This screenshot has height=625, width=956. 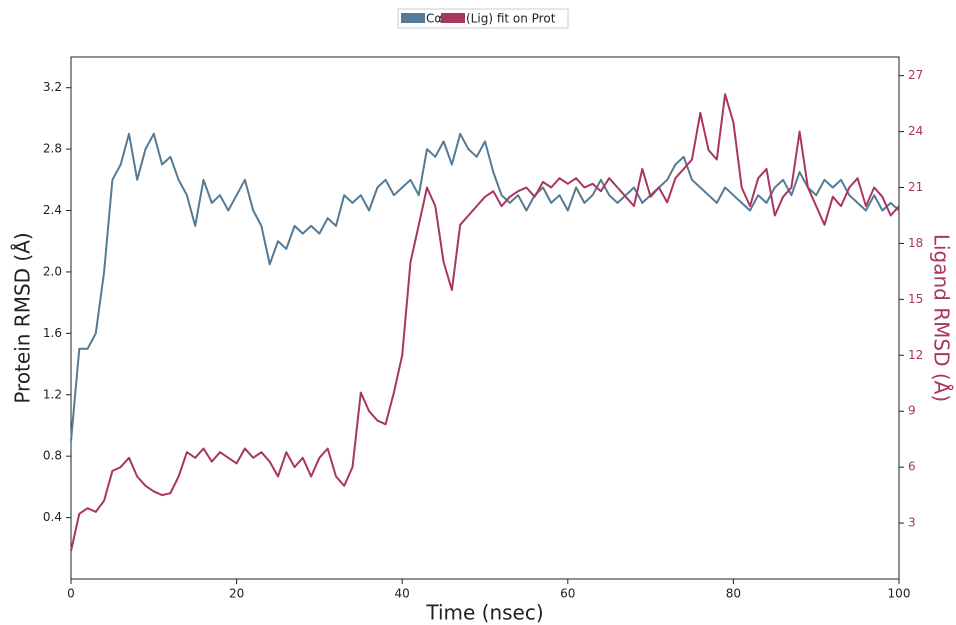 I want to click on legend-label: (Lig) fit on Prot, so click(x=511, y=19).